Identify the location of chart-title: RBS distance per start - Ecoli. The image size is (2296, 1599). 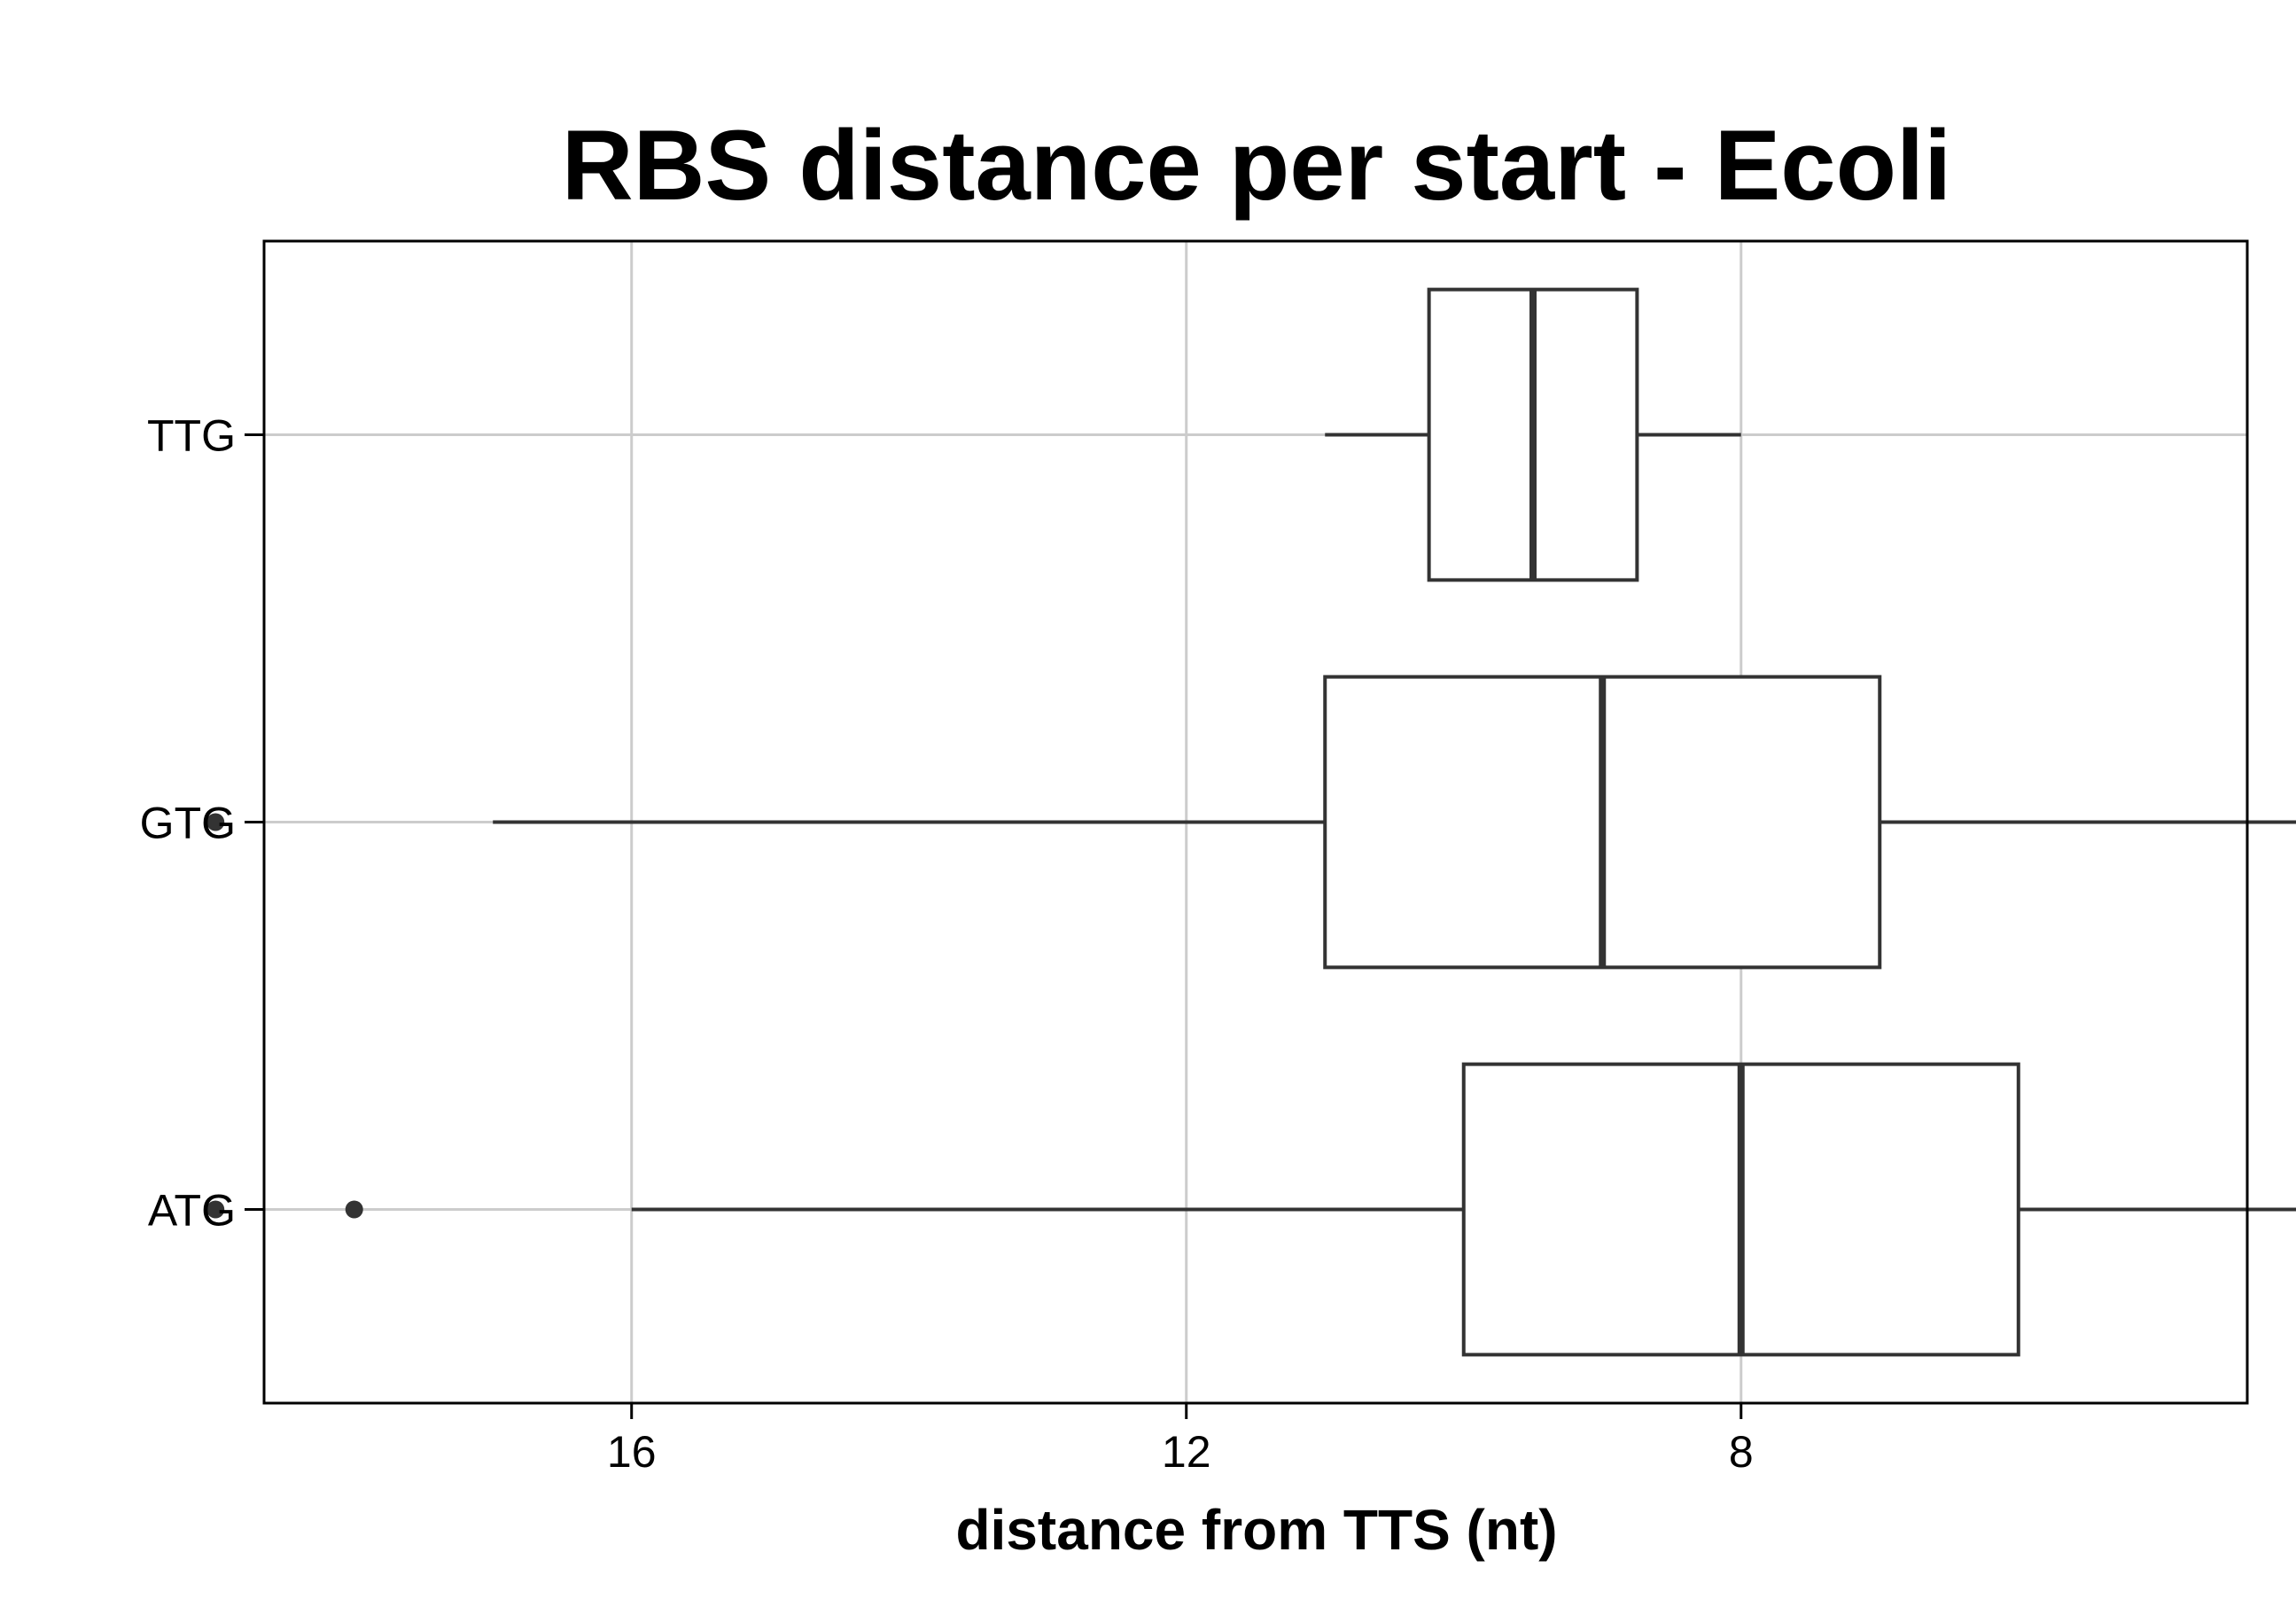
(1256, 165).